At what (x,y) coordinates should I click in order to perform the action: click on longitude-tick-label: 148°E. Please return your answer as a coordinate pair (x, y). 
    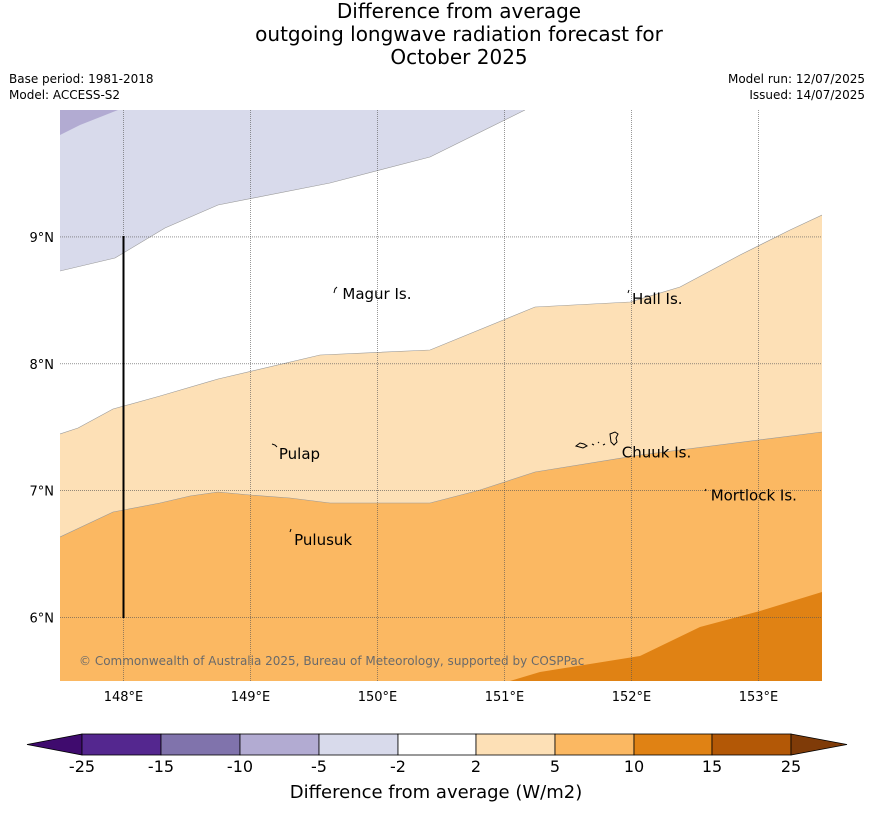
    Looking at the image, I should click on (124, 697).